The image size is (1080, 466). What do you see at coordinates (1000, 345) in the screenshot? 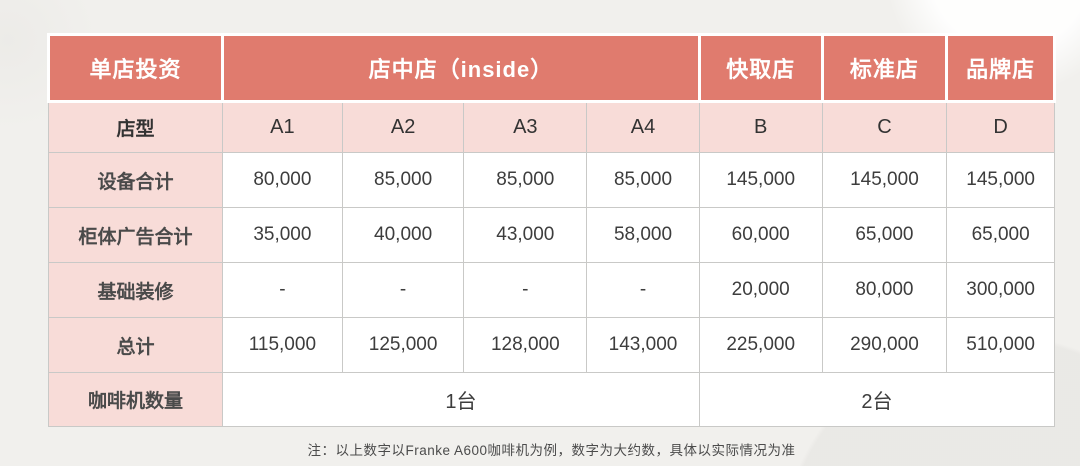
I see `value-cell: 510,000` at bounding box center [1000, 345].